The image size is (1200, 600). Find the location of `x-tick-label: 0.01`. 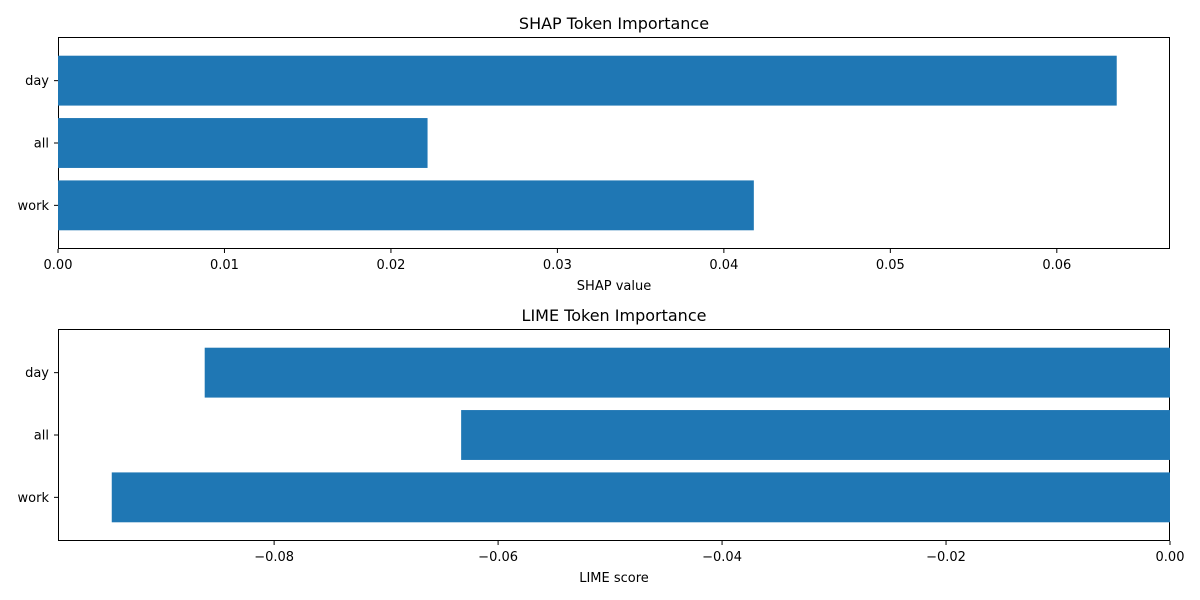

x-tick-label: 0.01 is located at coordinates (224, 265).